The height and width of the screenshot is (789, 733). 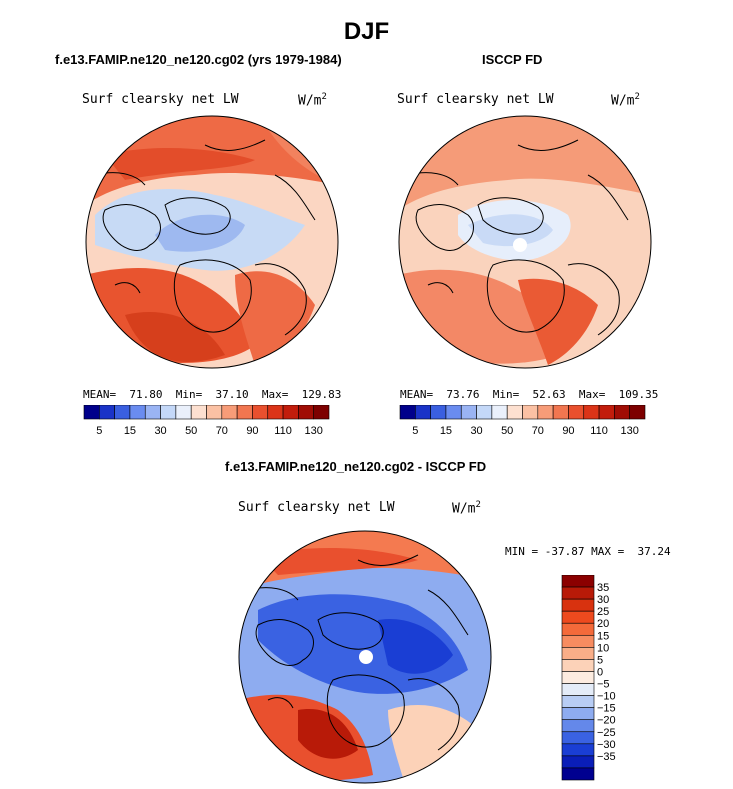 What do you see at coordinates (568, 431) in the screenshot?
I see `right-colorbar-tick-label: 90` at bounding box center [568, 431].